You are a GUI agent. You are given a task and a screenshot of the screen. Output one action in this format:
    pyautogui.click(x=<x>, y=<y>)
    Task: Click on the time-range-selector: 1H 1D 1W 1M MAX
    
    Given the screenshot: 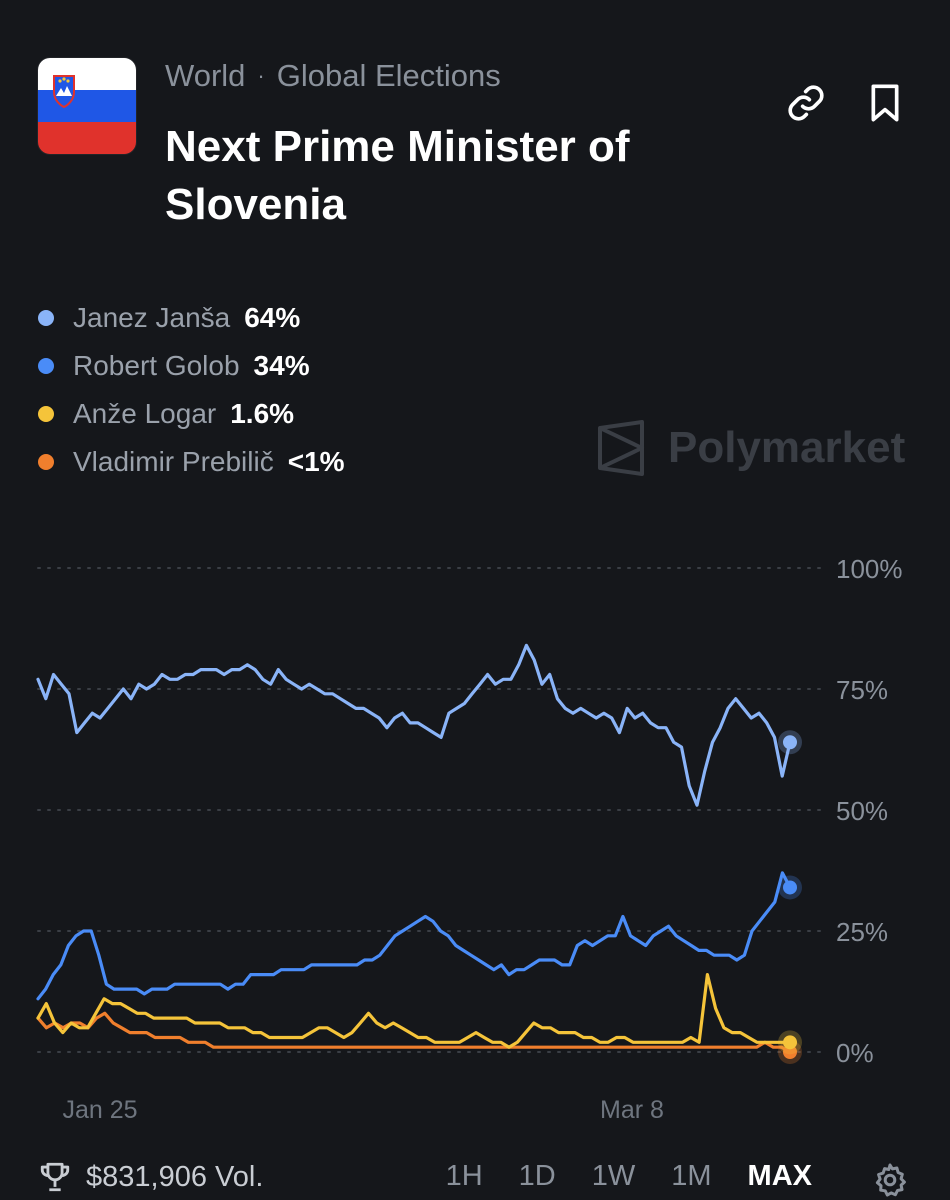 What is the action you would take?
    pyautogui.click(x=629, y=1176)
    